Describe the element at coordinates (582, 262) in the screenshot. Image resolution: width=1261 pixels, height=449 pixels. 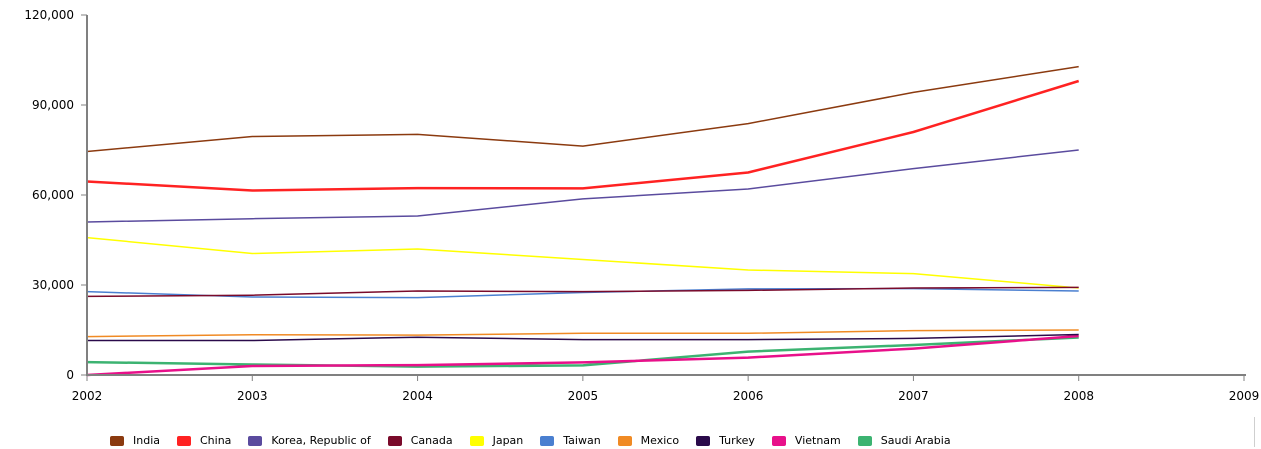
I see `series-line-japan` at that location.